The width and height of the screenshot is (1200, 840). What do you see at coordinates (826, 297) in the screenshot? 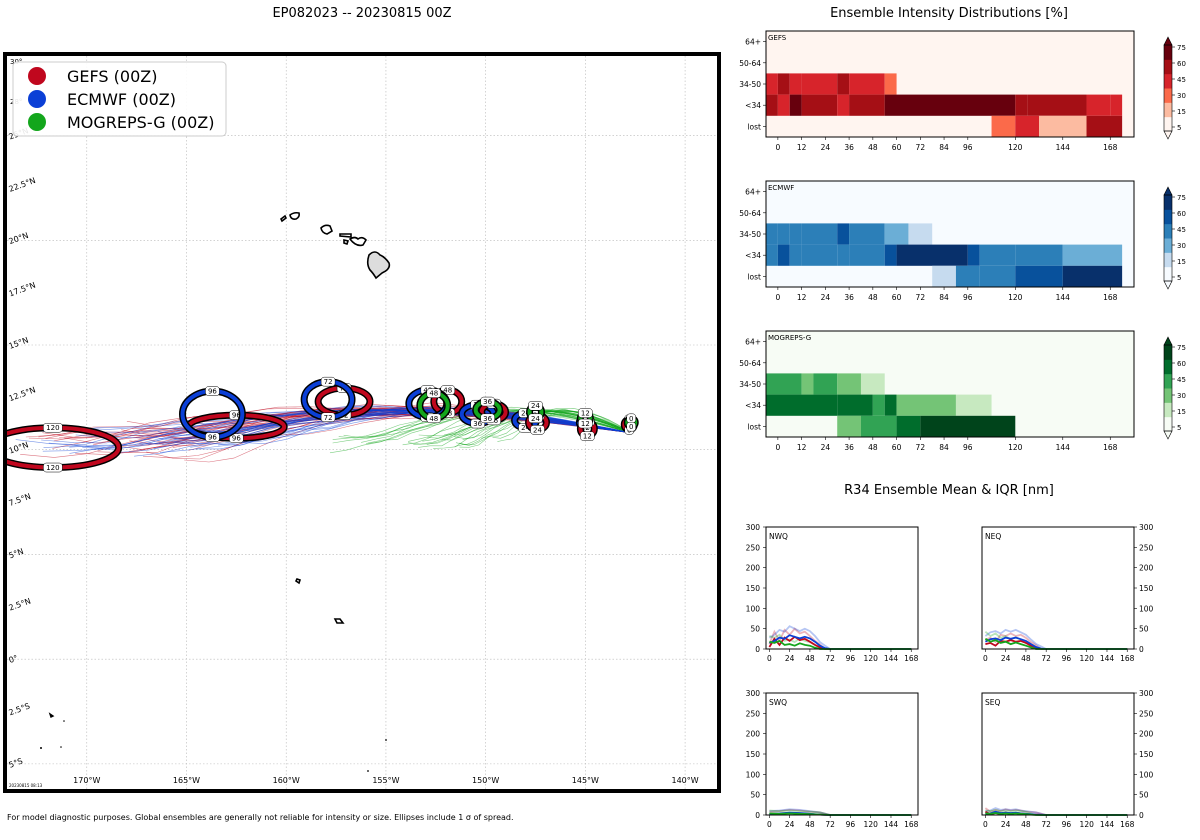
I see `intensity-xtick-label: 24` at bounding box center [826, 297].